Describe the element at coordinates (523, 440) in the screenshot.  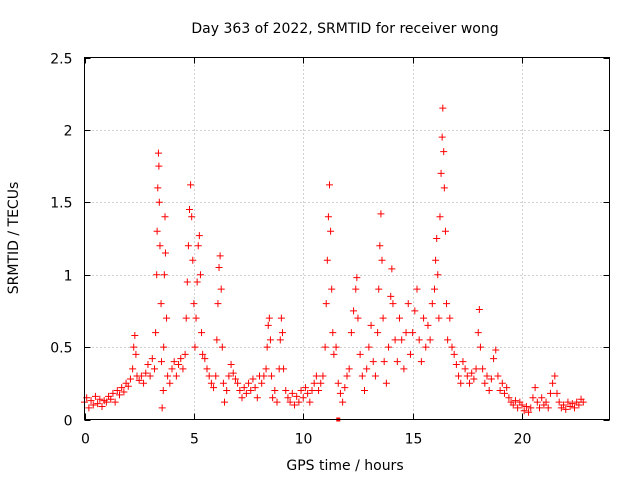
I see `x-tick-label: 20` at that location.